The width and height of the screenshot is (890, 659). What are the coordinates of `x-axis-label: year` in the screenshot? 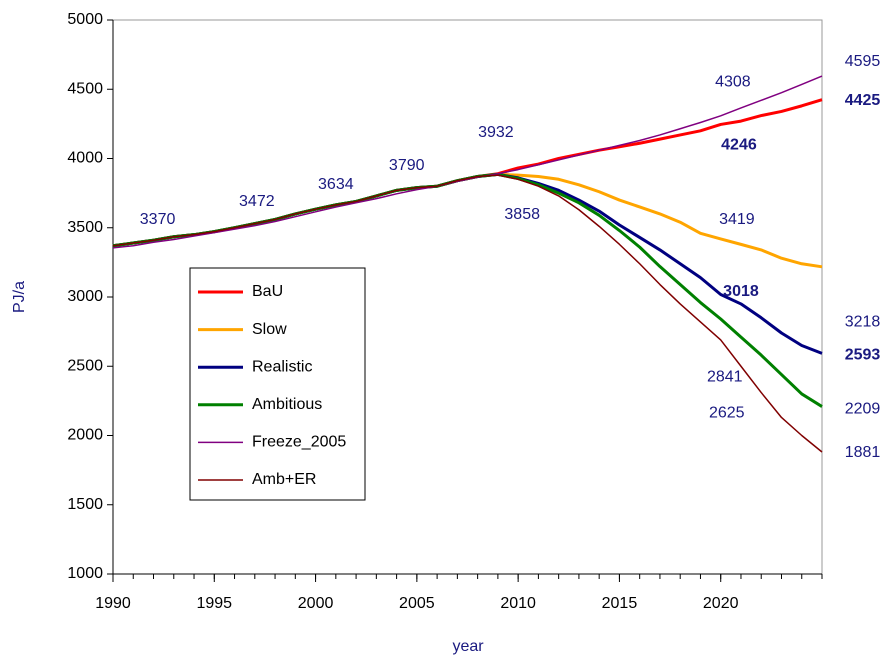 It's located at (468, 646).